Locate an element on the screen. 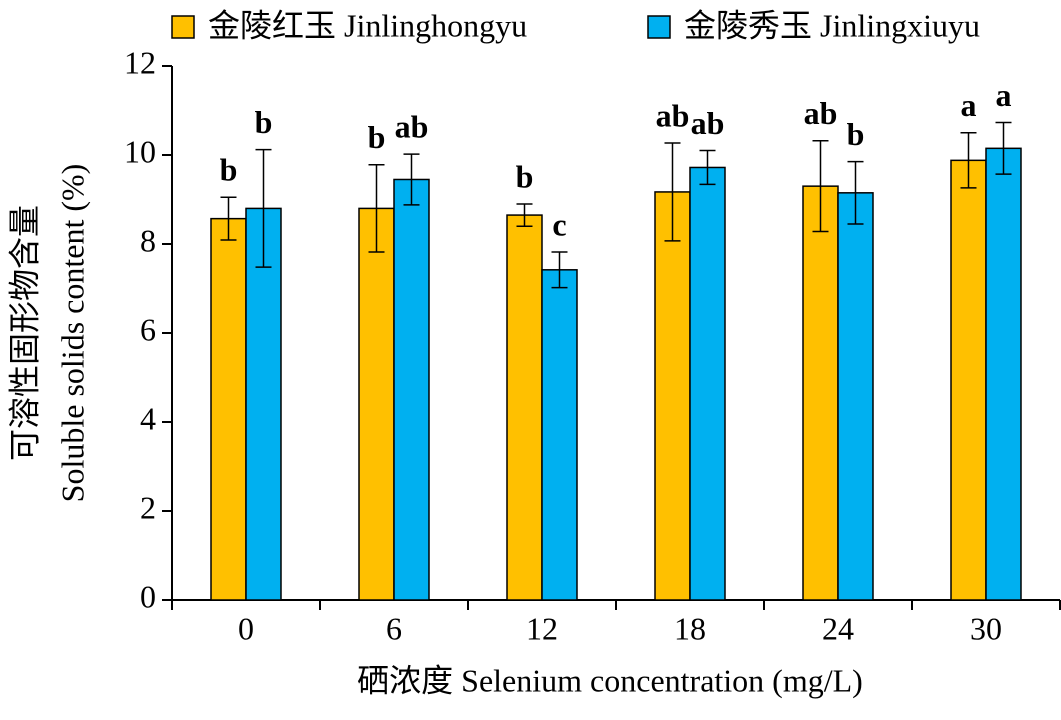 The width and height of the screenshot is (1061, 720). y-tick-label: 10 is located at coordinates (140, 151).